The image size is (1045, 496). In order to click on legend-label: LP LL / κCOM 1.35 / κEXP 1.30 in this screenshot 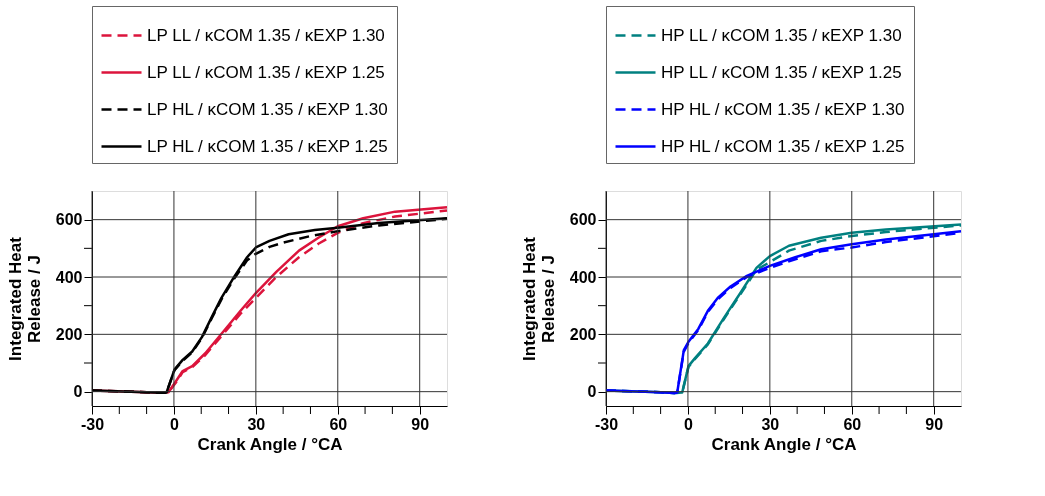, I will do `click(266, 35)`.